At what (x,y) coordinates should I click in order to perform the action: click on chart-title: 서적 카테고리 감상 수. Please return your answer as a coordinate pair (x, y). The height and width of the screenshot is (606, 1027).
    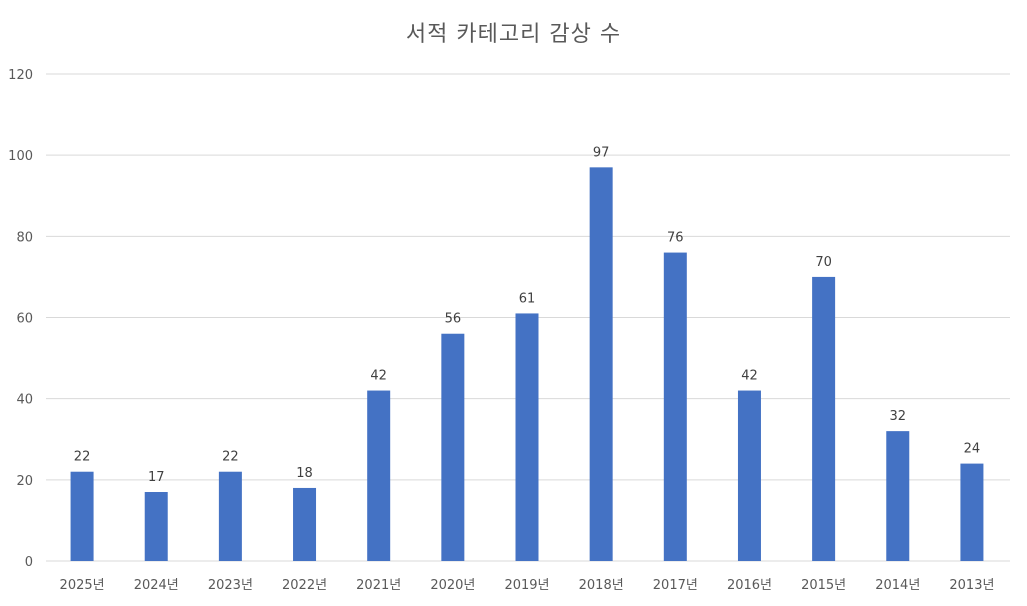
    Looking at the image, I should click on (513, 34).